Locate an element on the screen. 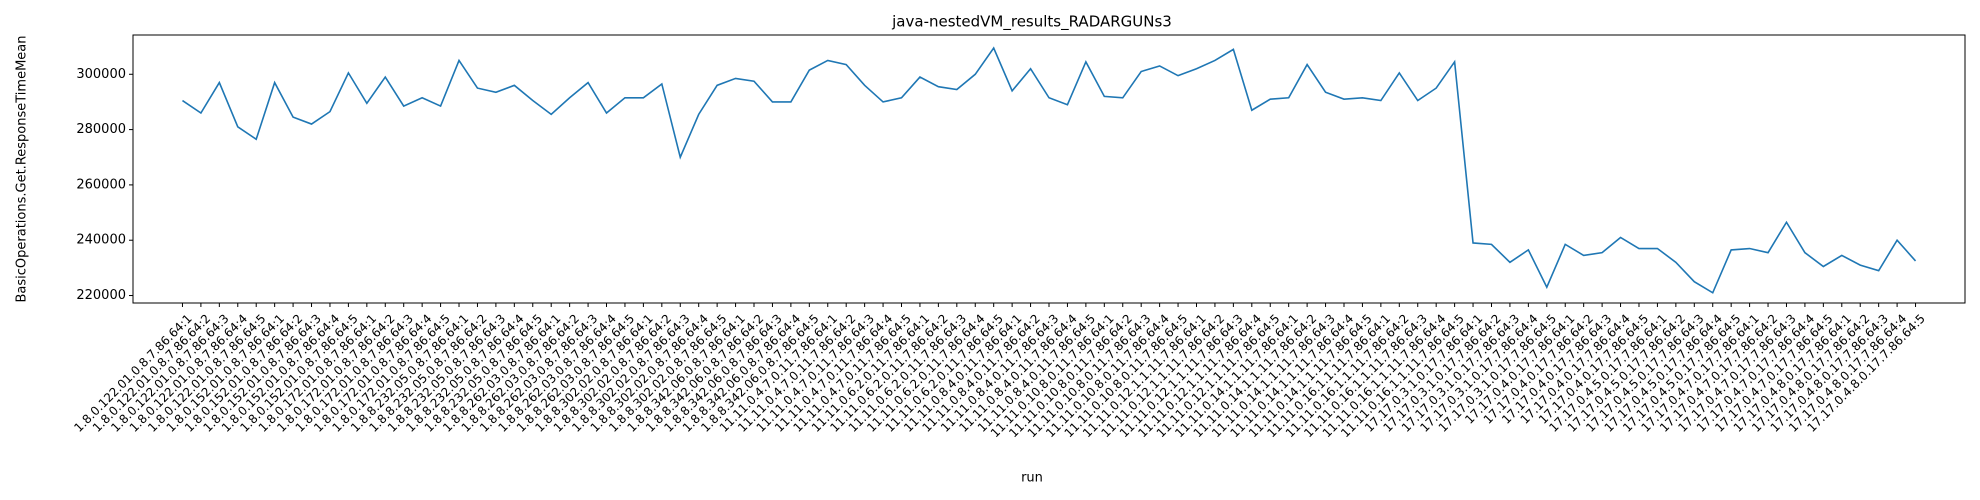 This screenshot has height=500, width=1980. y-tick-label: 260000 is located at coordinates (101, 184).